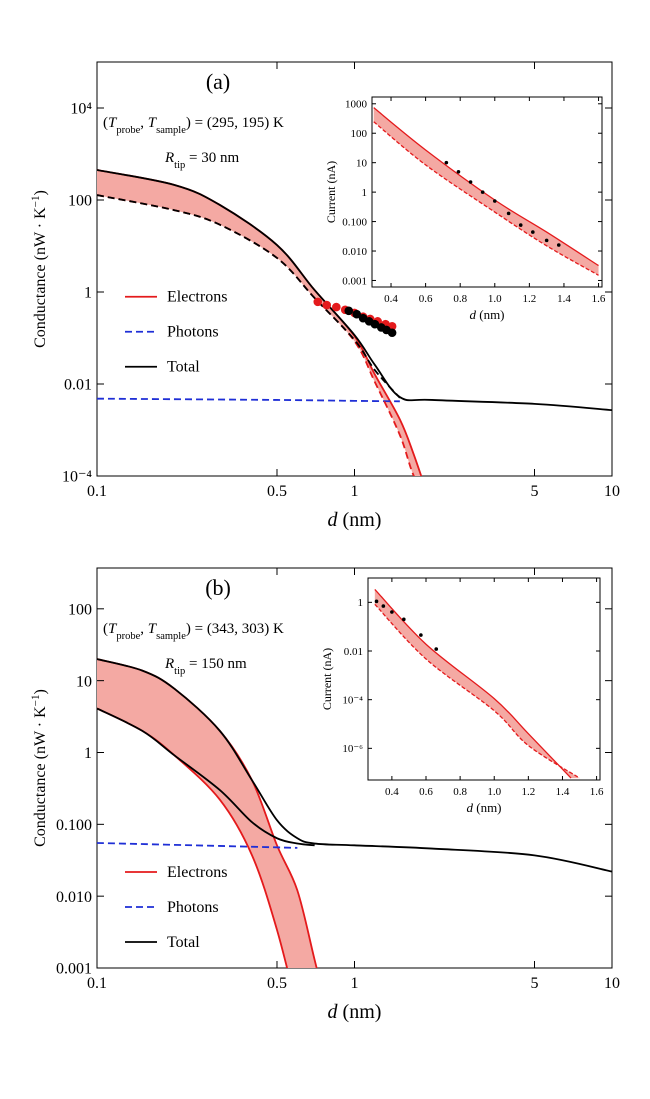 The image size is (650, 1099). What do you see at coordinates (352, 701) in the screenshot?
I see `y-tick-label: 10⁻⁴` at bounding box center [352, 701].